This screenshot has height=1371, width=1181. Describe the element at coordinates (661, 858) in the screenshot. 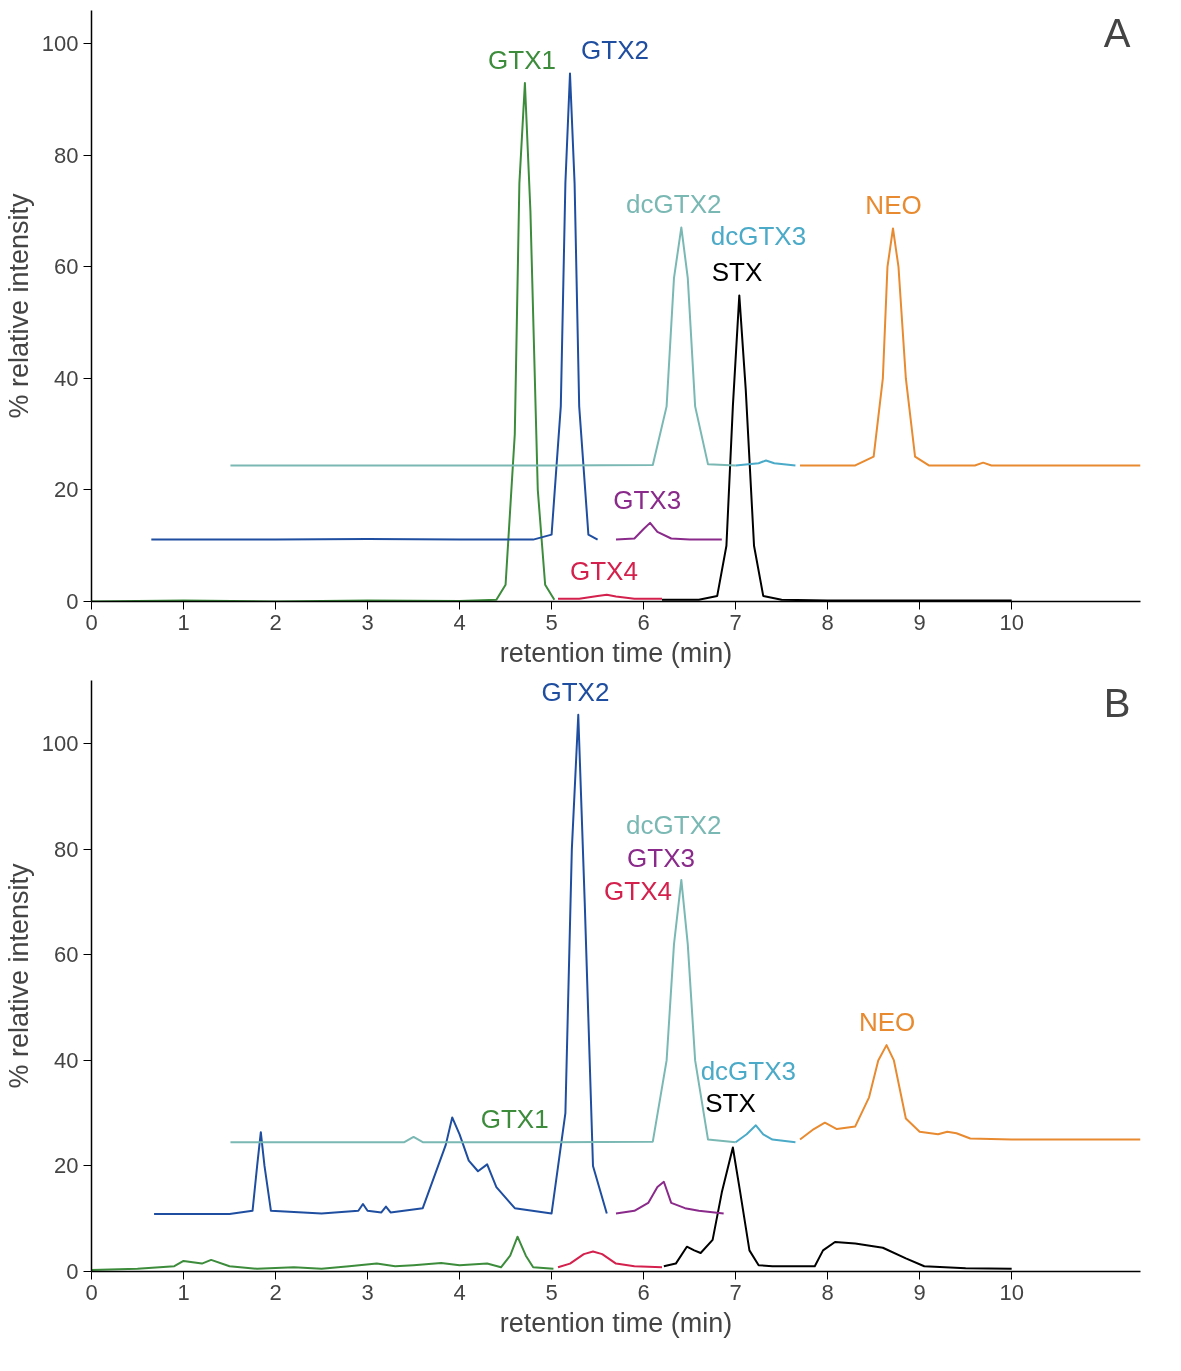

I see `text: GTX3` at that location.